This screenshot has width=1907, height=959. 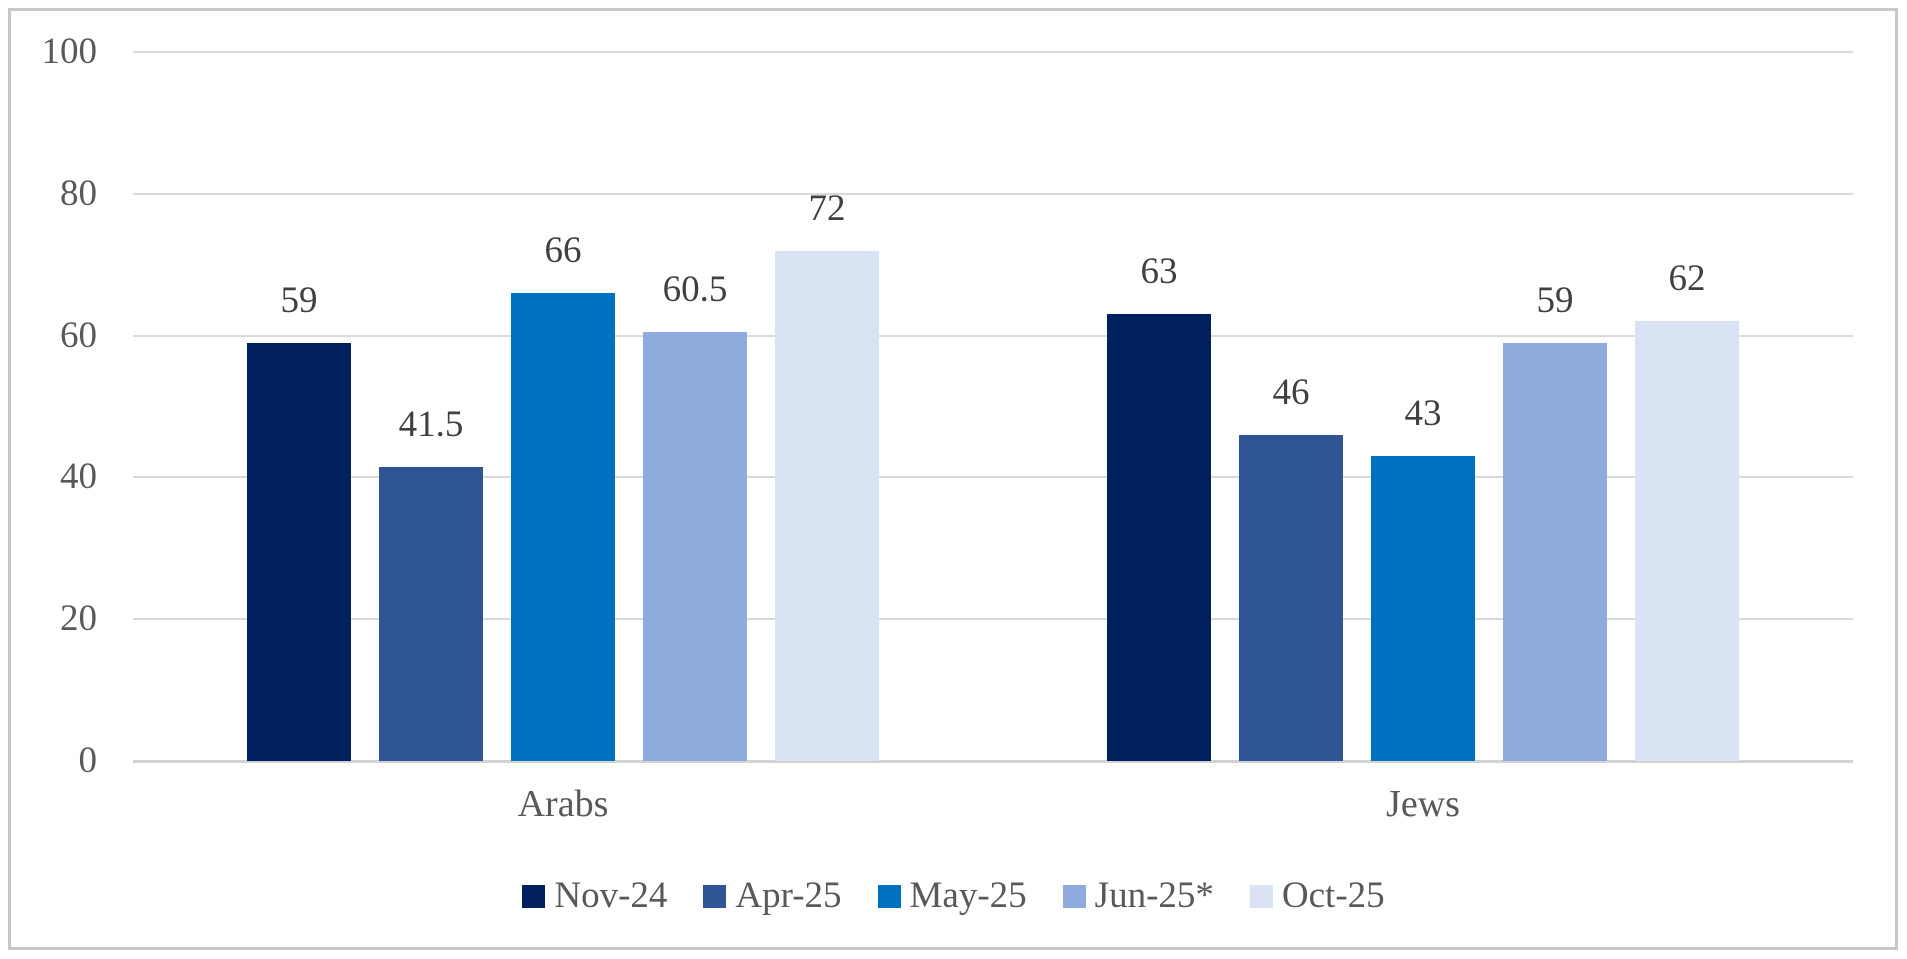 I want to click on legend-item-may-25: May-25, so click(x=952, y=895).